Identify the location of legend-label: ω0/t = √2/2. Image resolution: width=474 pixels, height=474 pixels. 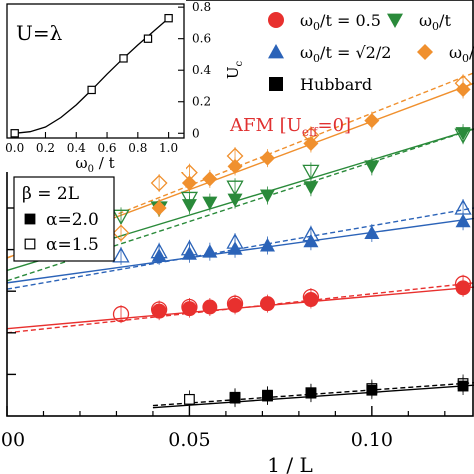
(345, 54).